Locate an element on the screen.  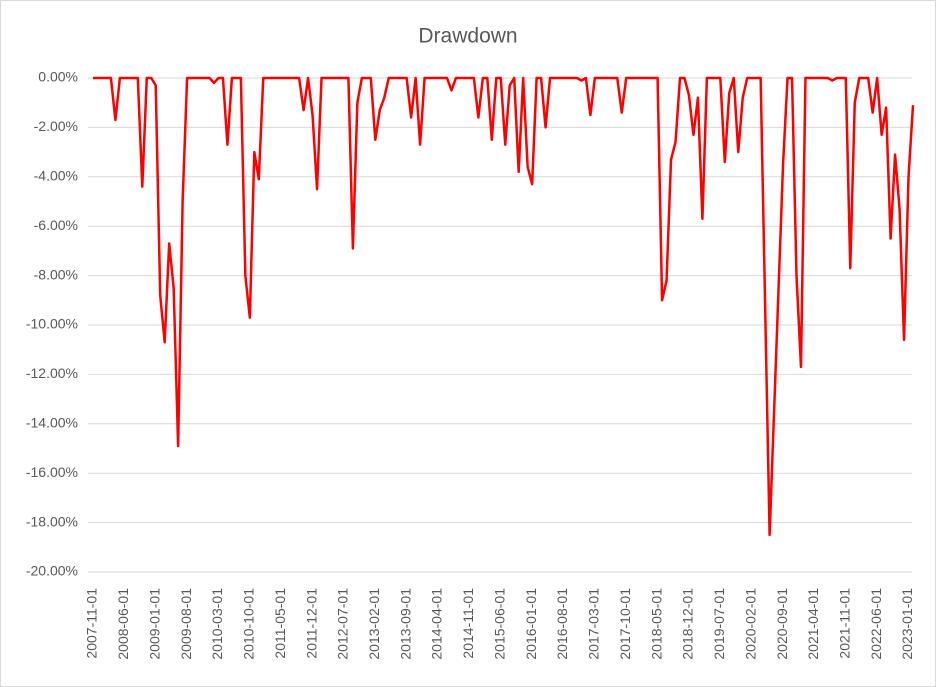
y-tick-label: -2.00% is located at coordinates (56, 126).